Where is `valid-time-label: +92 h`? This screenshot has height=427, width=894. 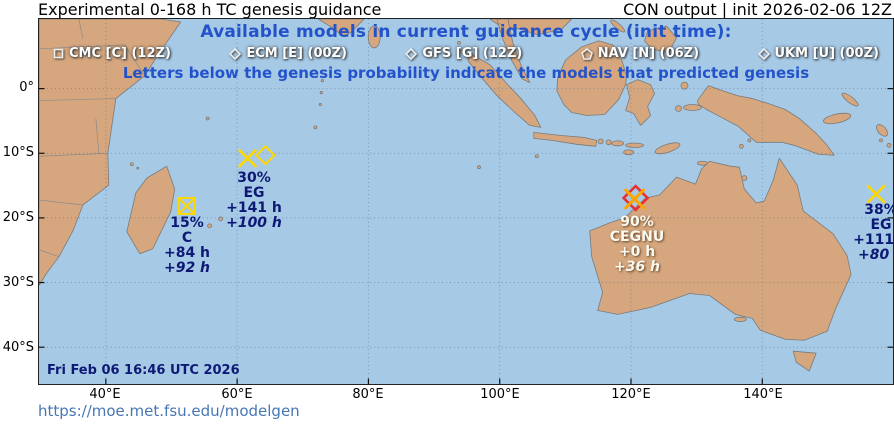
valid-time-label: +92 h is located at coordinates (187, 268).